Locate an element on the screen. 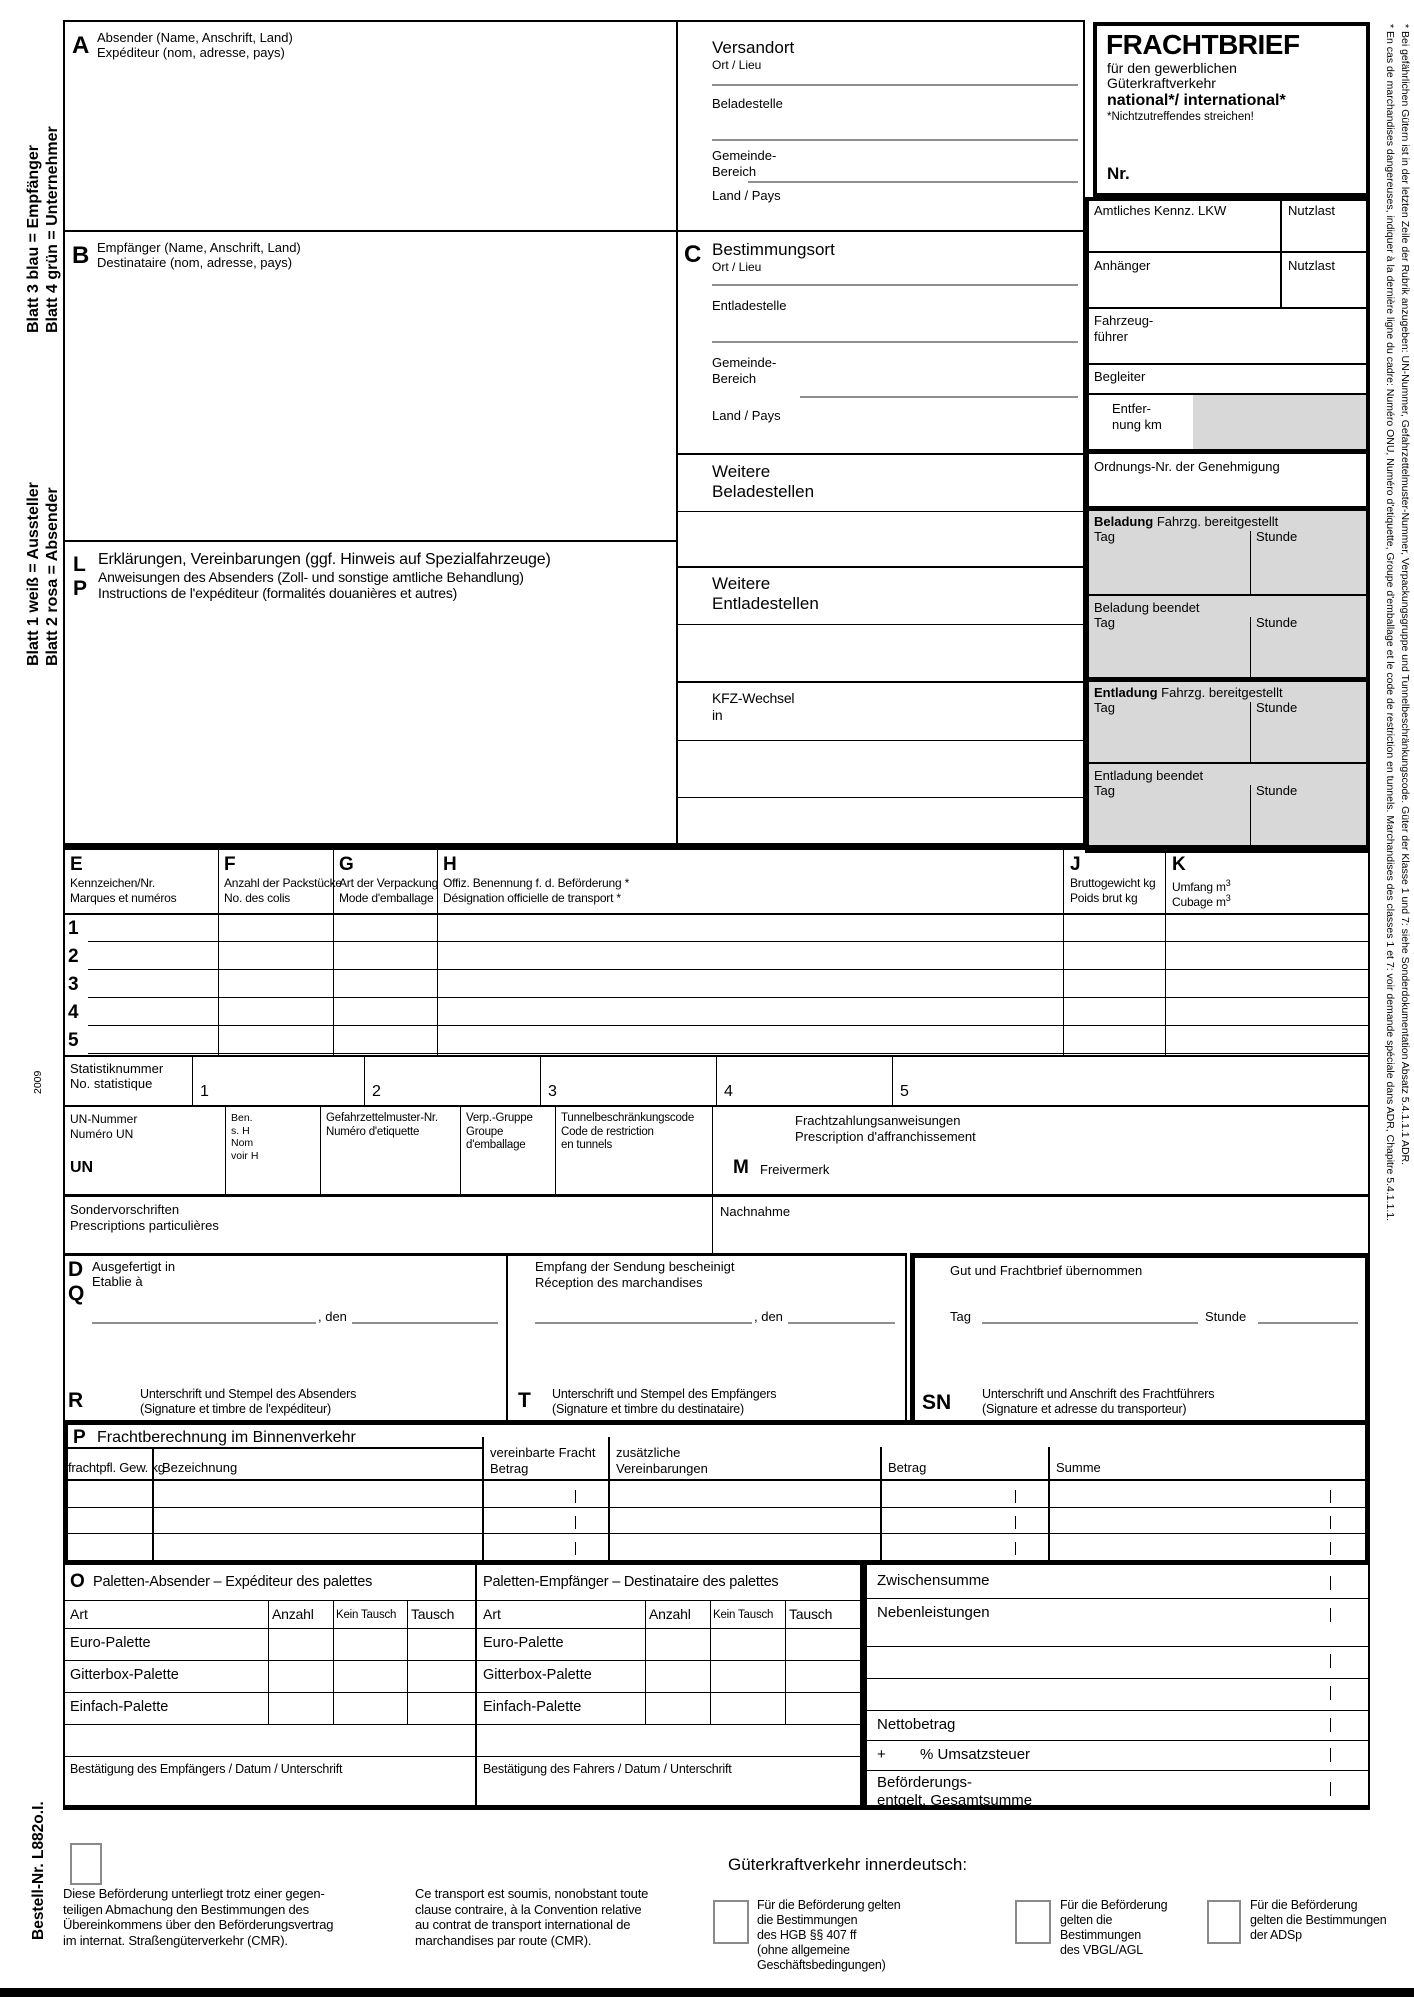 This screenshot has height=2000, width=1414. un-prefix: UN is located at coordinates (82, 1167).